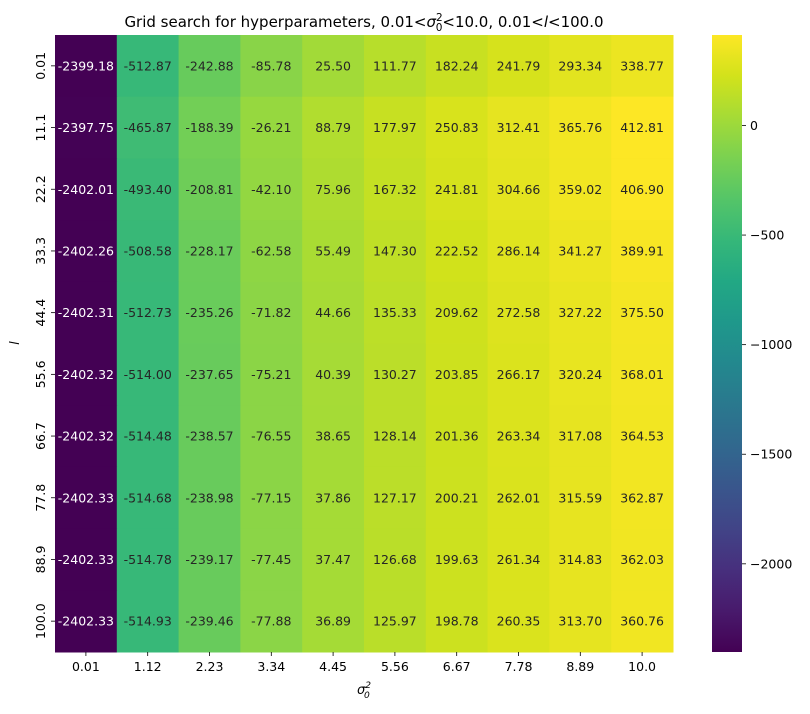 The height and width of the screenshot is (714, 810). Describe the element at coordinates (209, 189) in the screenshot. I see `cell-value-label: -208.81` at that location.